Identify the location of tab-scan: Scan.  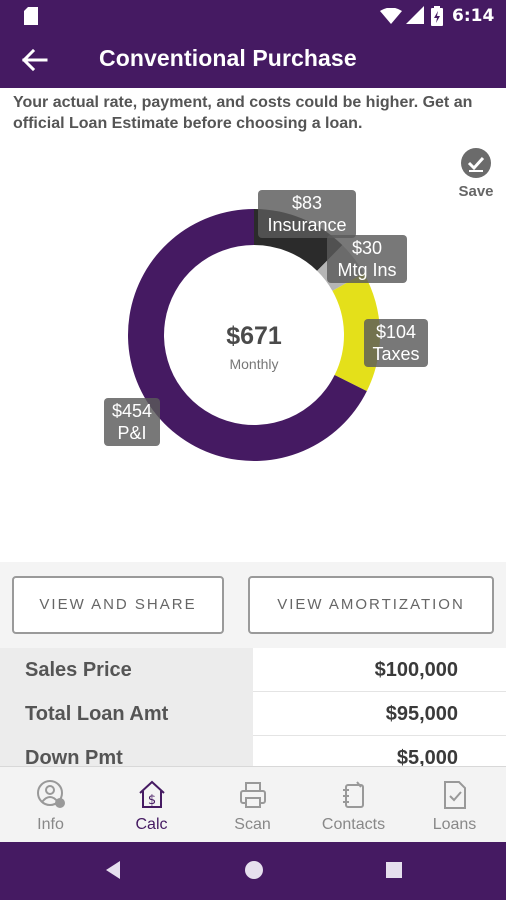
(252, 805).